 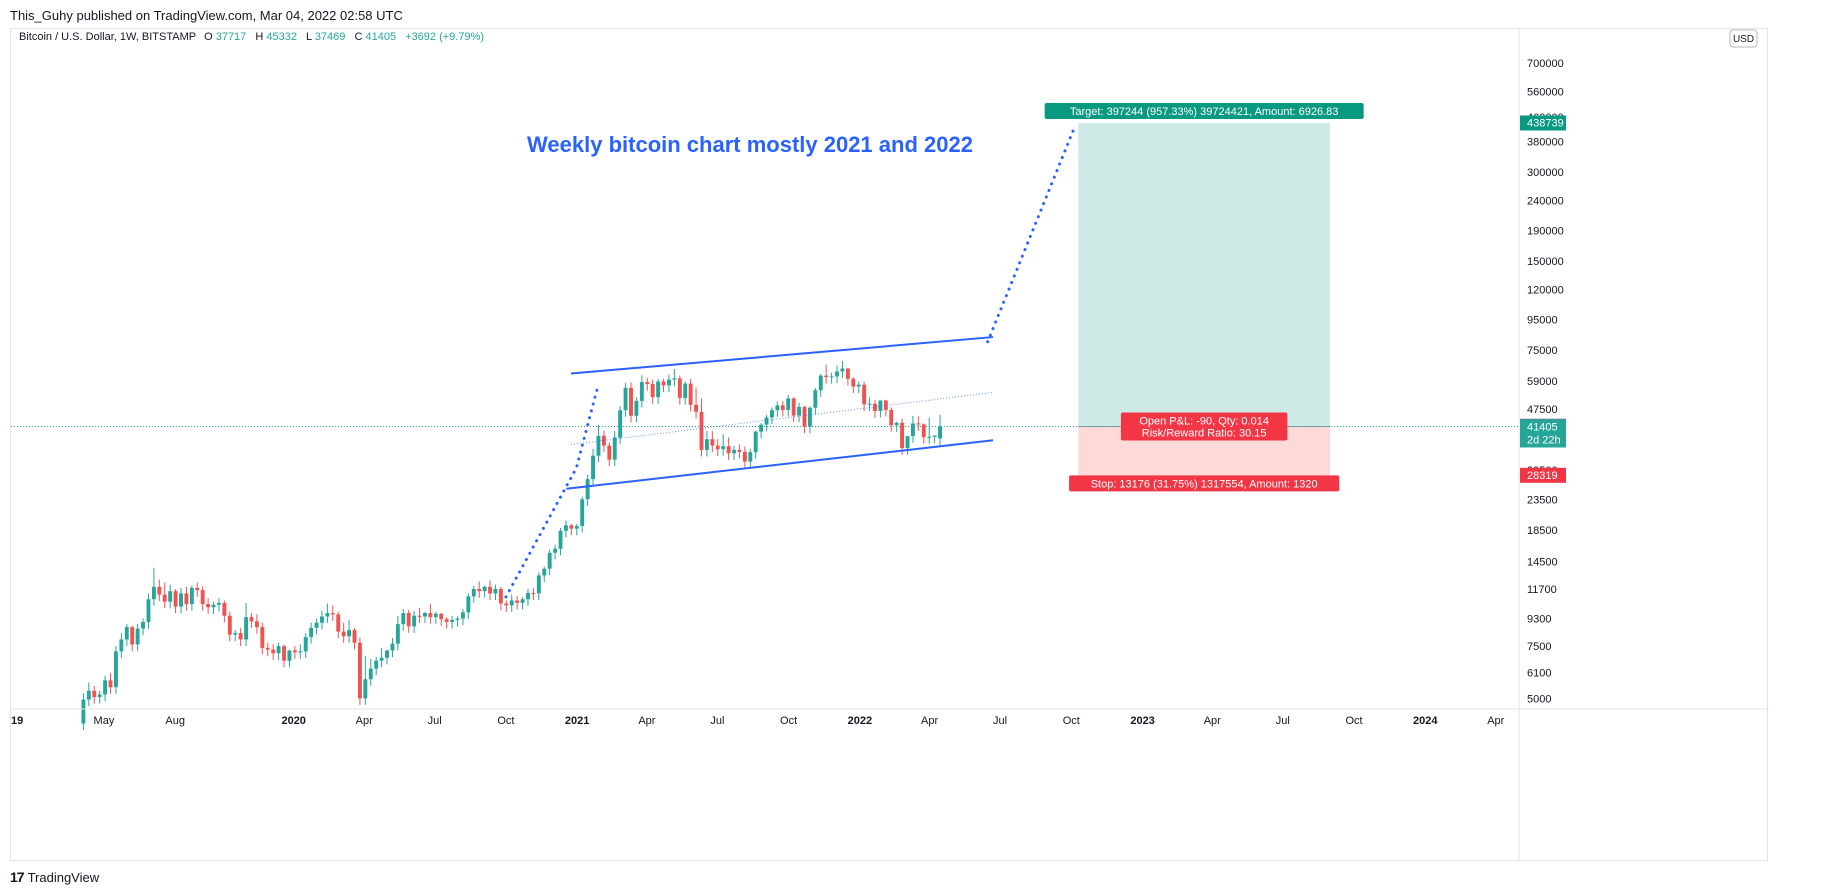 What do you see at coordinates (1545, 123) in the screenshot?
I see `price-badge-label: 438739` at bounding box center [1545, 123].